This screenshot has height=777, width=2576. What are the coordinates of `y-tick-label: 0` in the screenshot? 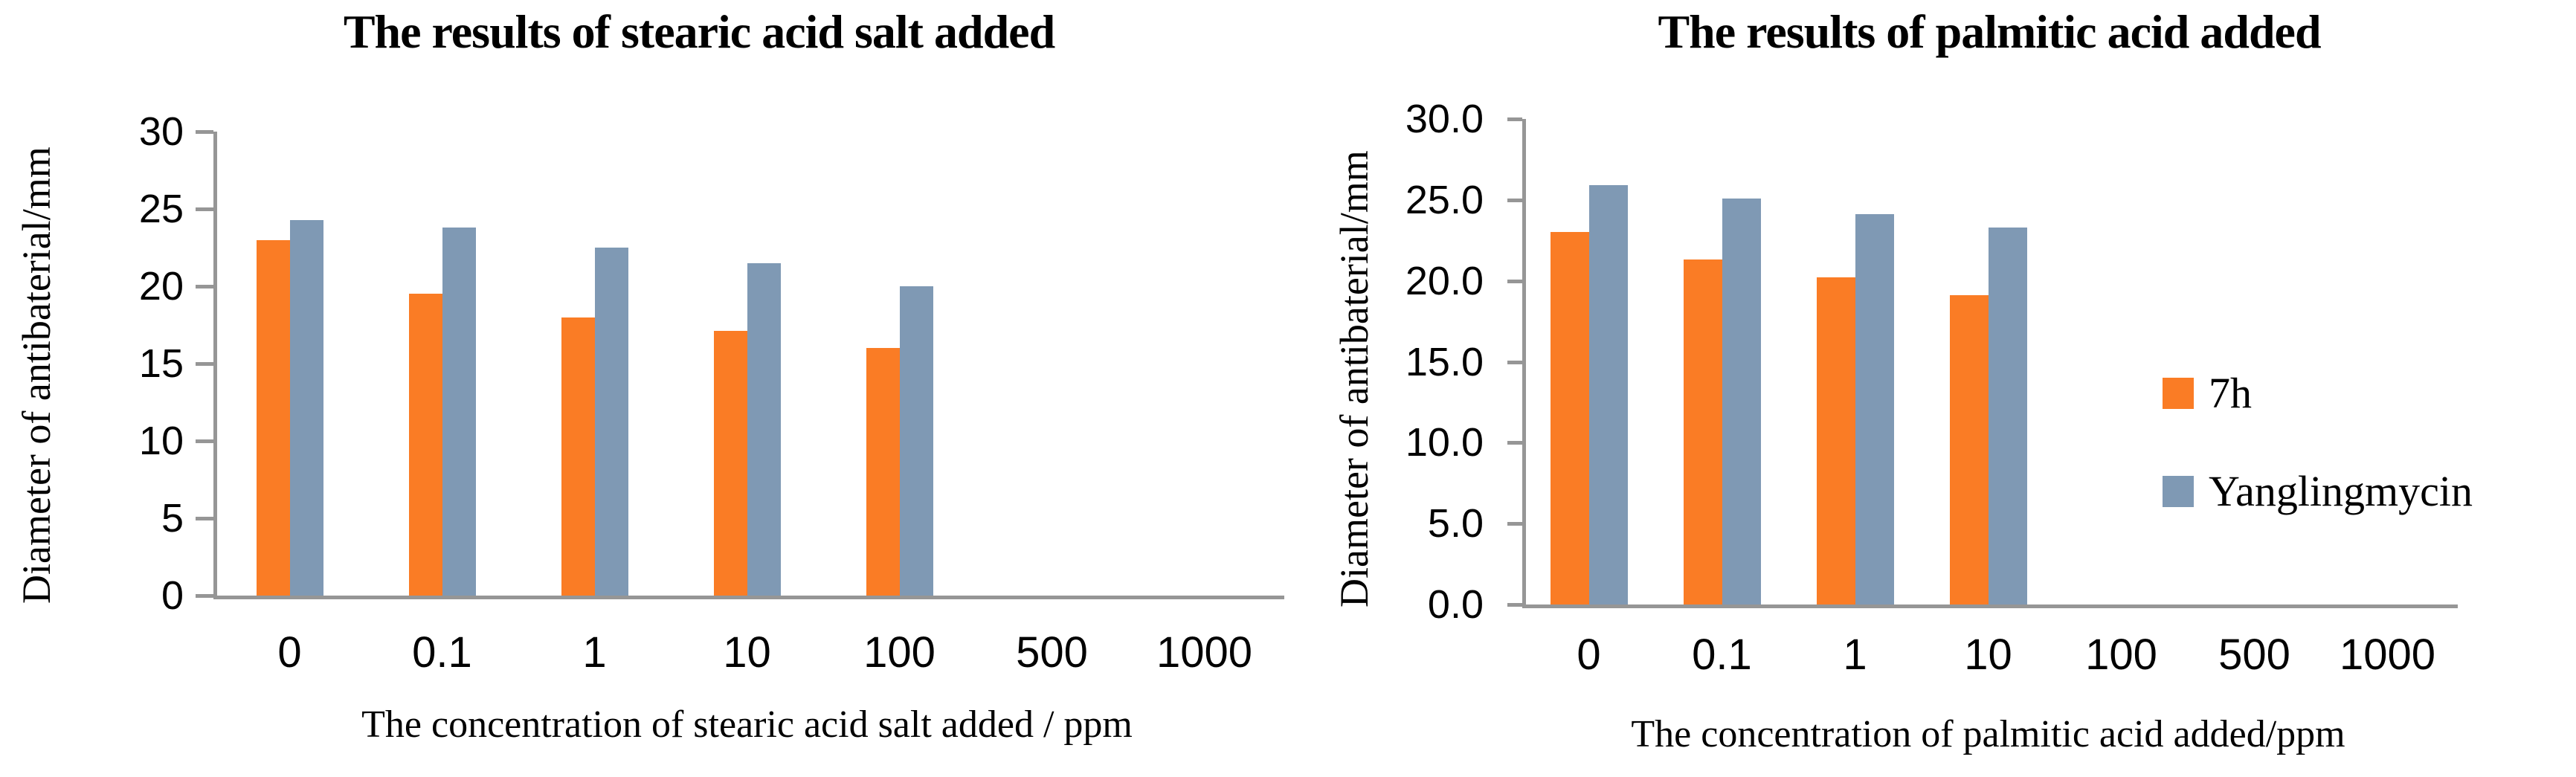 It's located at (172, 595).